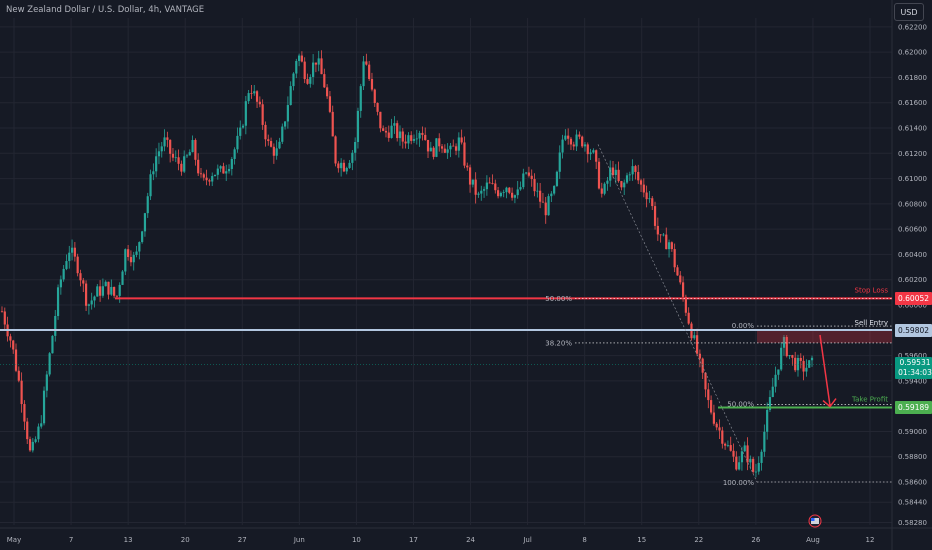 This screenshot has width=932, height=550. Describe the element at coordinates (912, 280) in the screenshot. I see `price-tick-label: 0.60200` at that location.